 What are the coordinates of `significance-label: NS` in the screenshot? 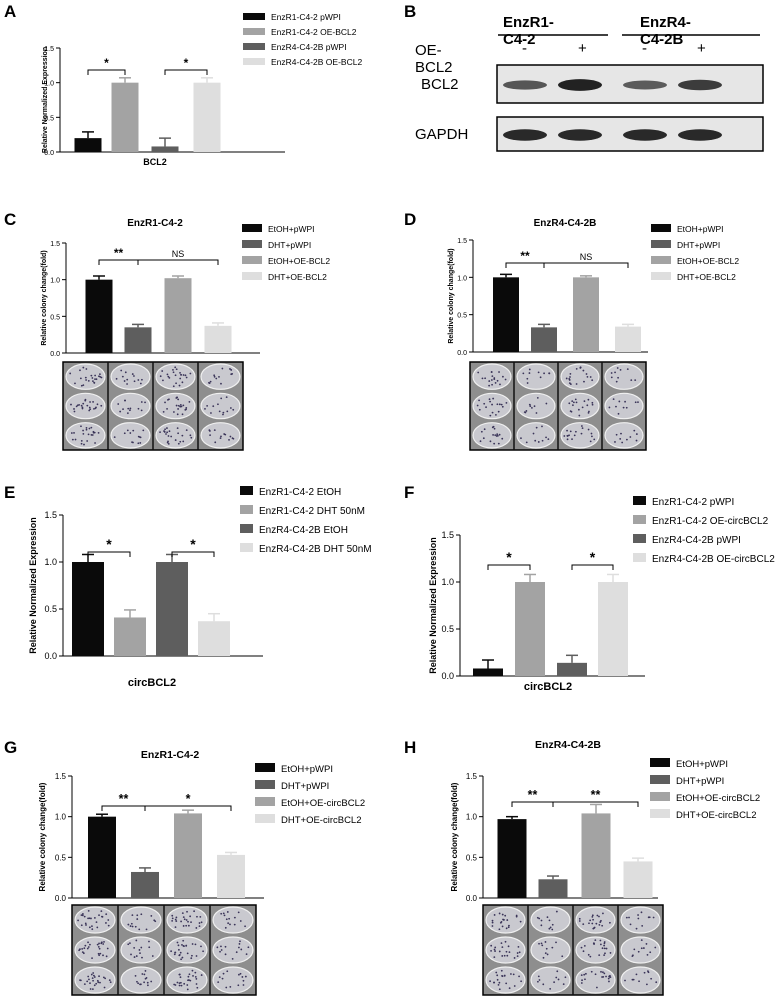 It's located at (178, 254).